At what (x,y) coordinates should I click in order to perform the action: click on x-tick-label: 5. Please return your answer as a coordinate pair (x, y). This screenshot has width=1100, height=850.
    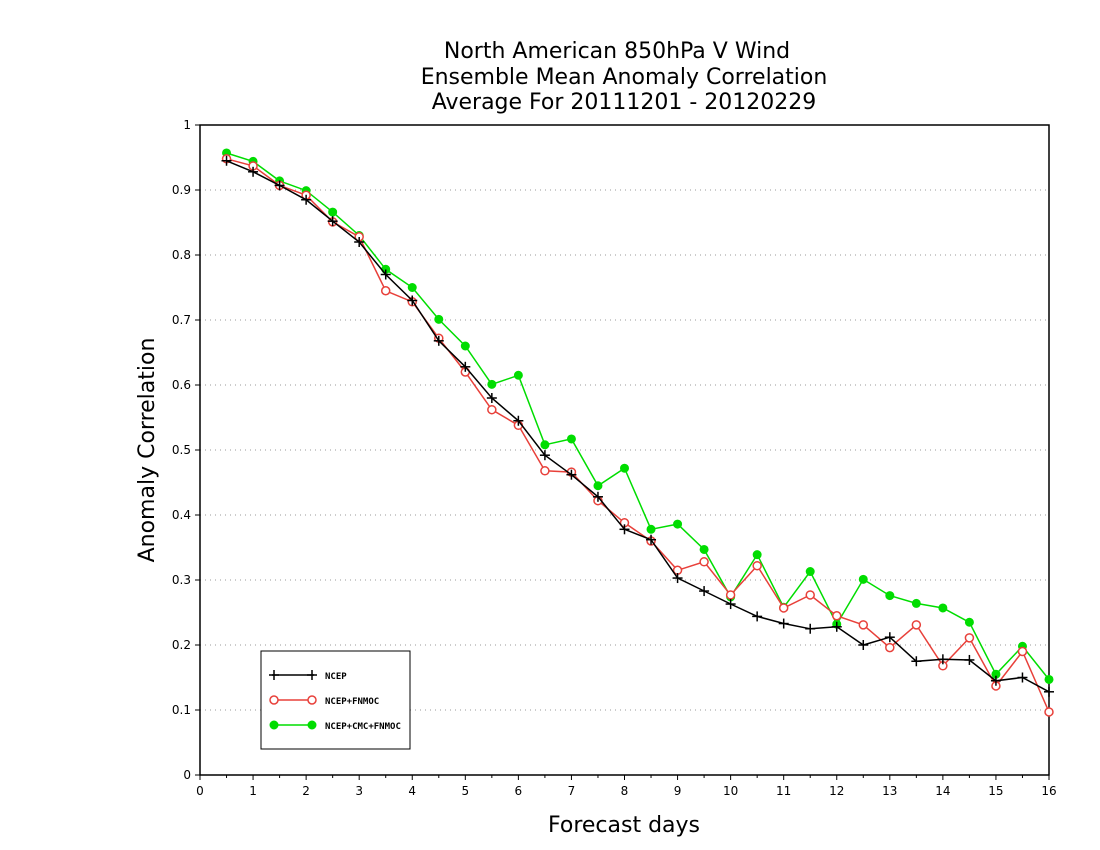
    Looking at the image, I should click on (465, 791).